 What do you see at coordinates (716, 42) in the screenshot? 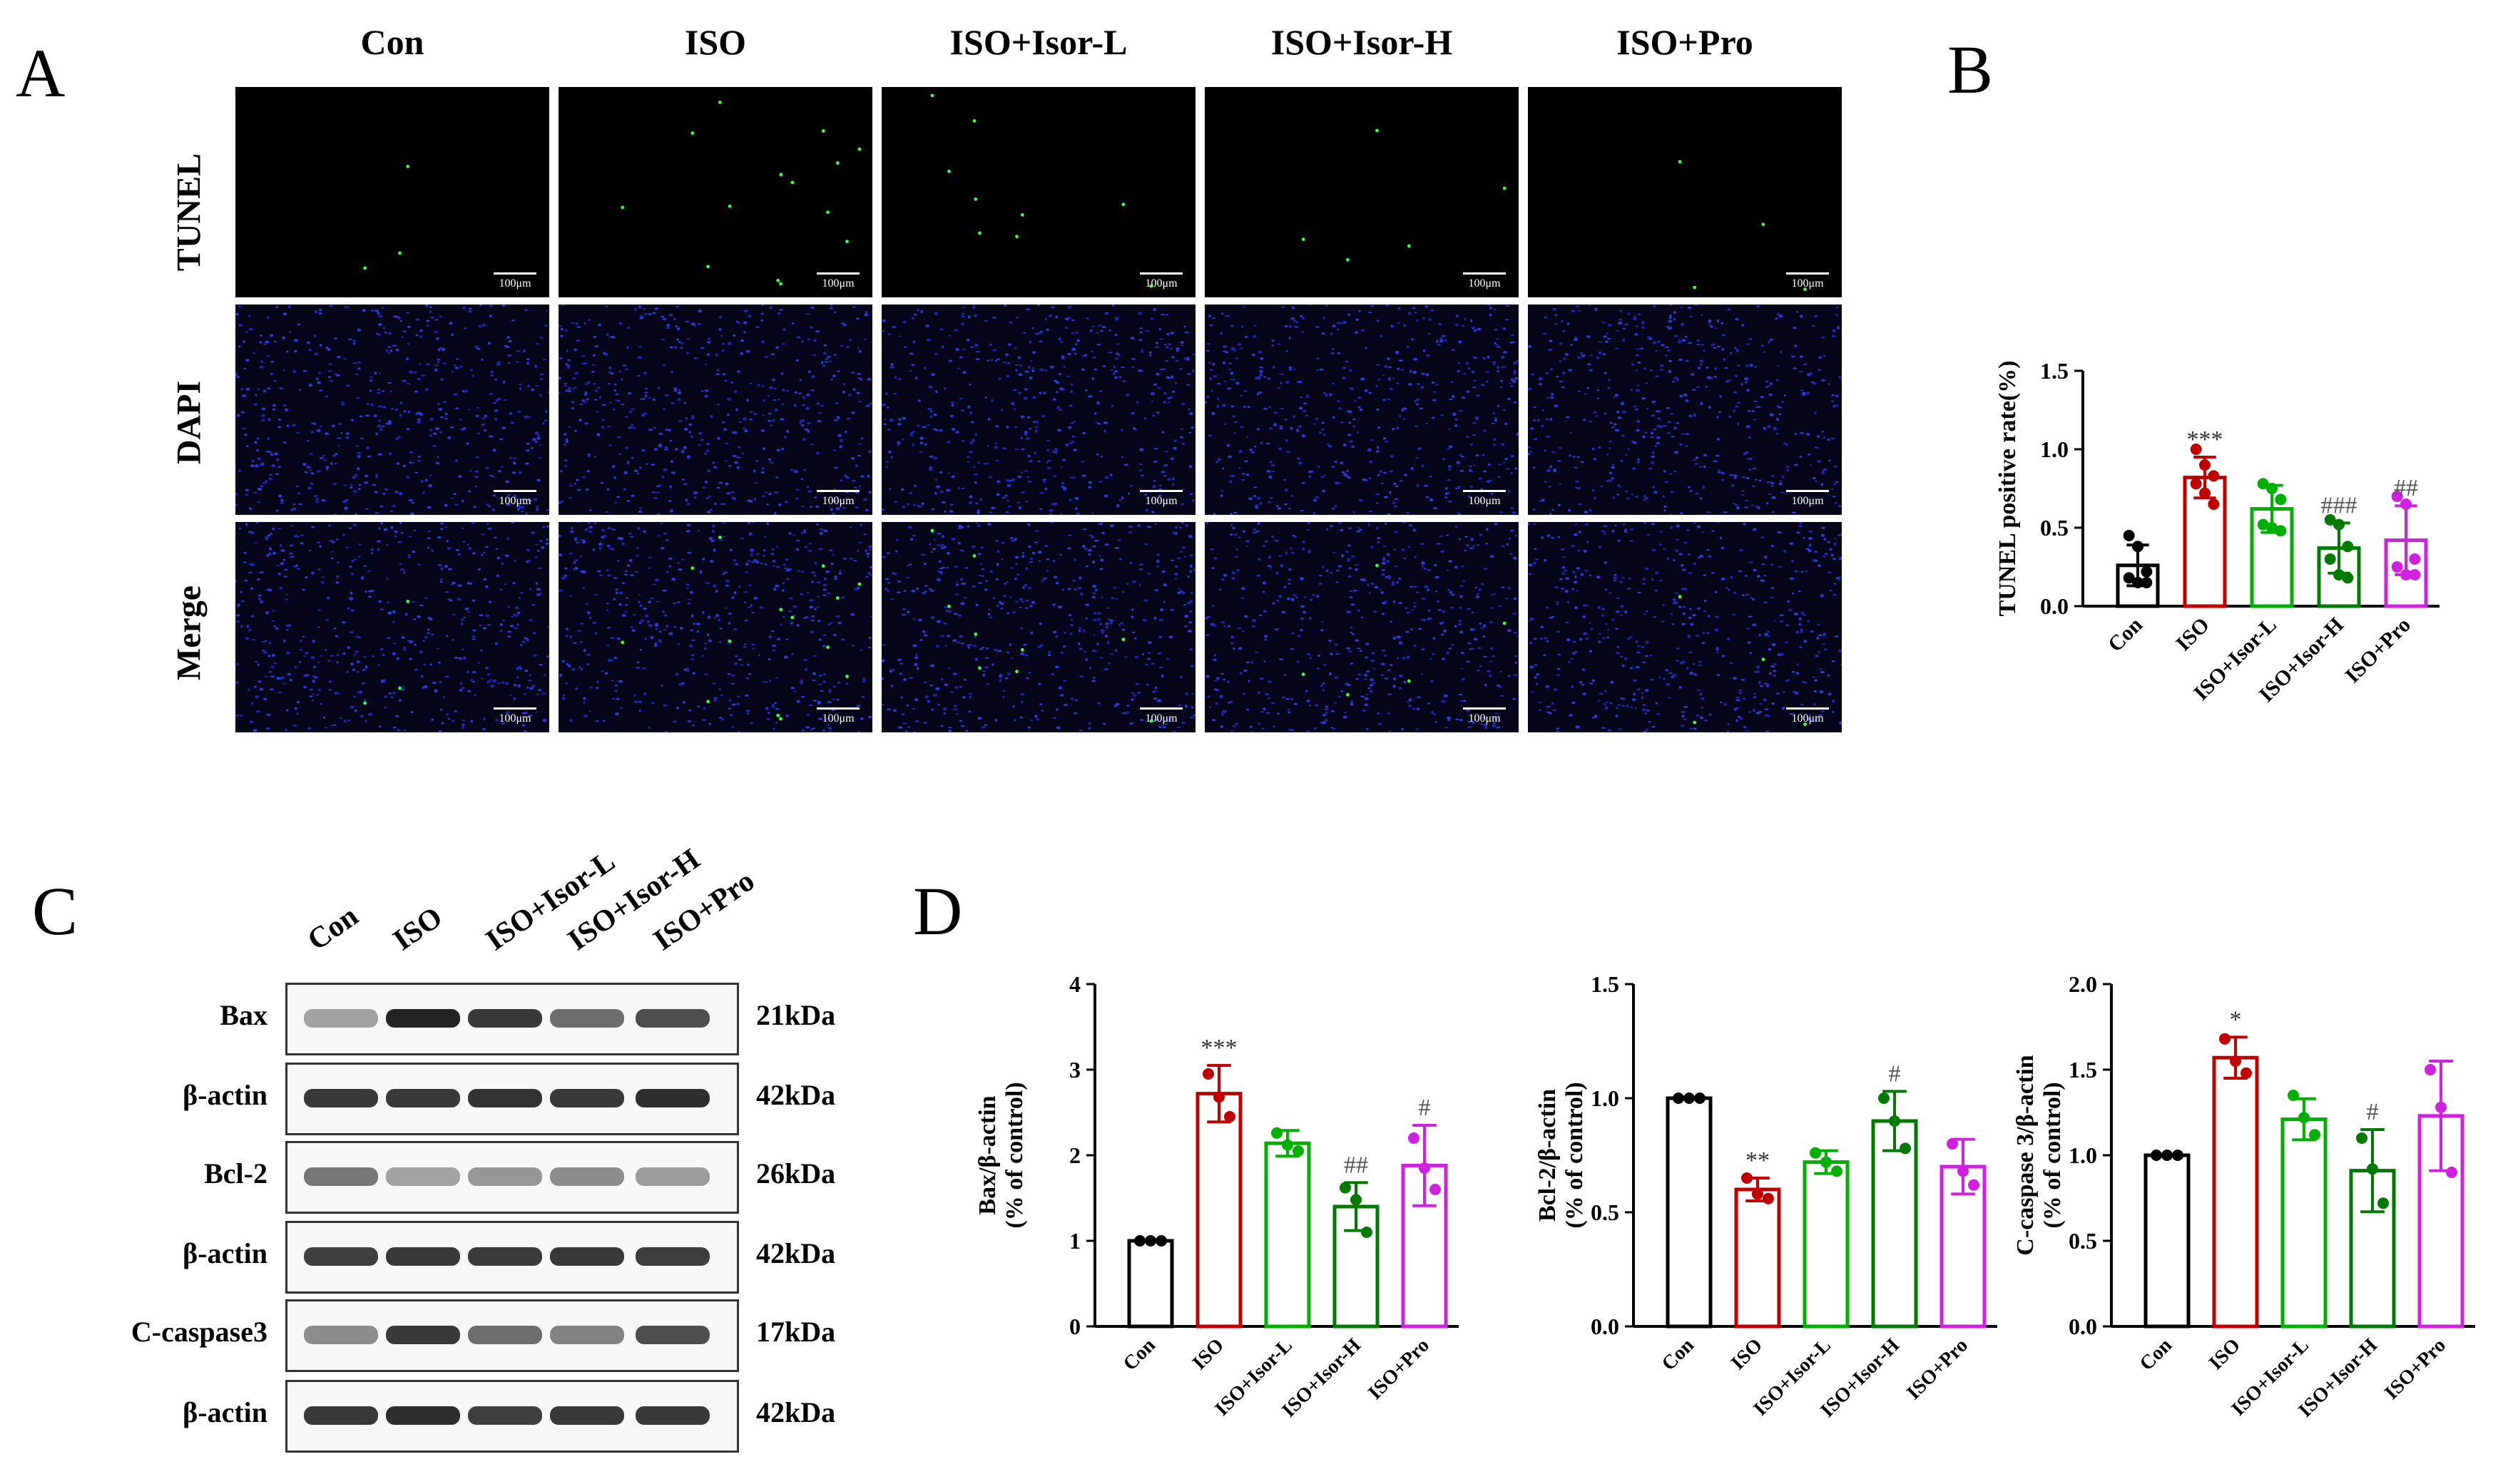
I see `column-header-iso: ISO` at bounding box center [716, 42].